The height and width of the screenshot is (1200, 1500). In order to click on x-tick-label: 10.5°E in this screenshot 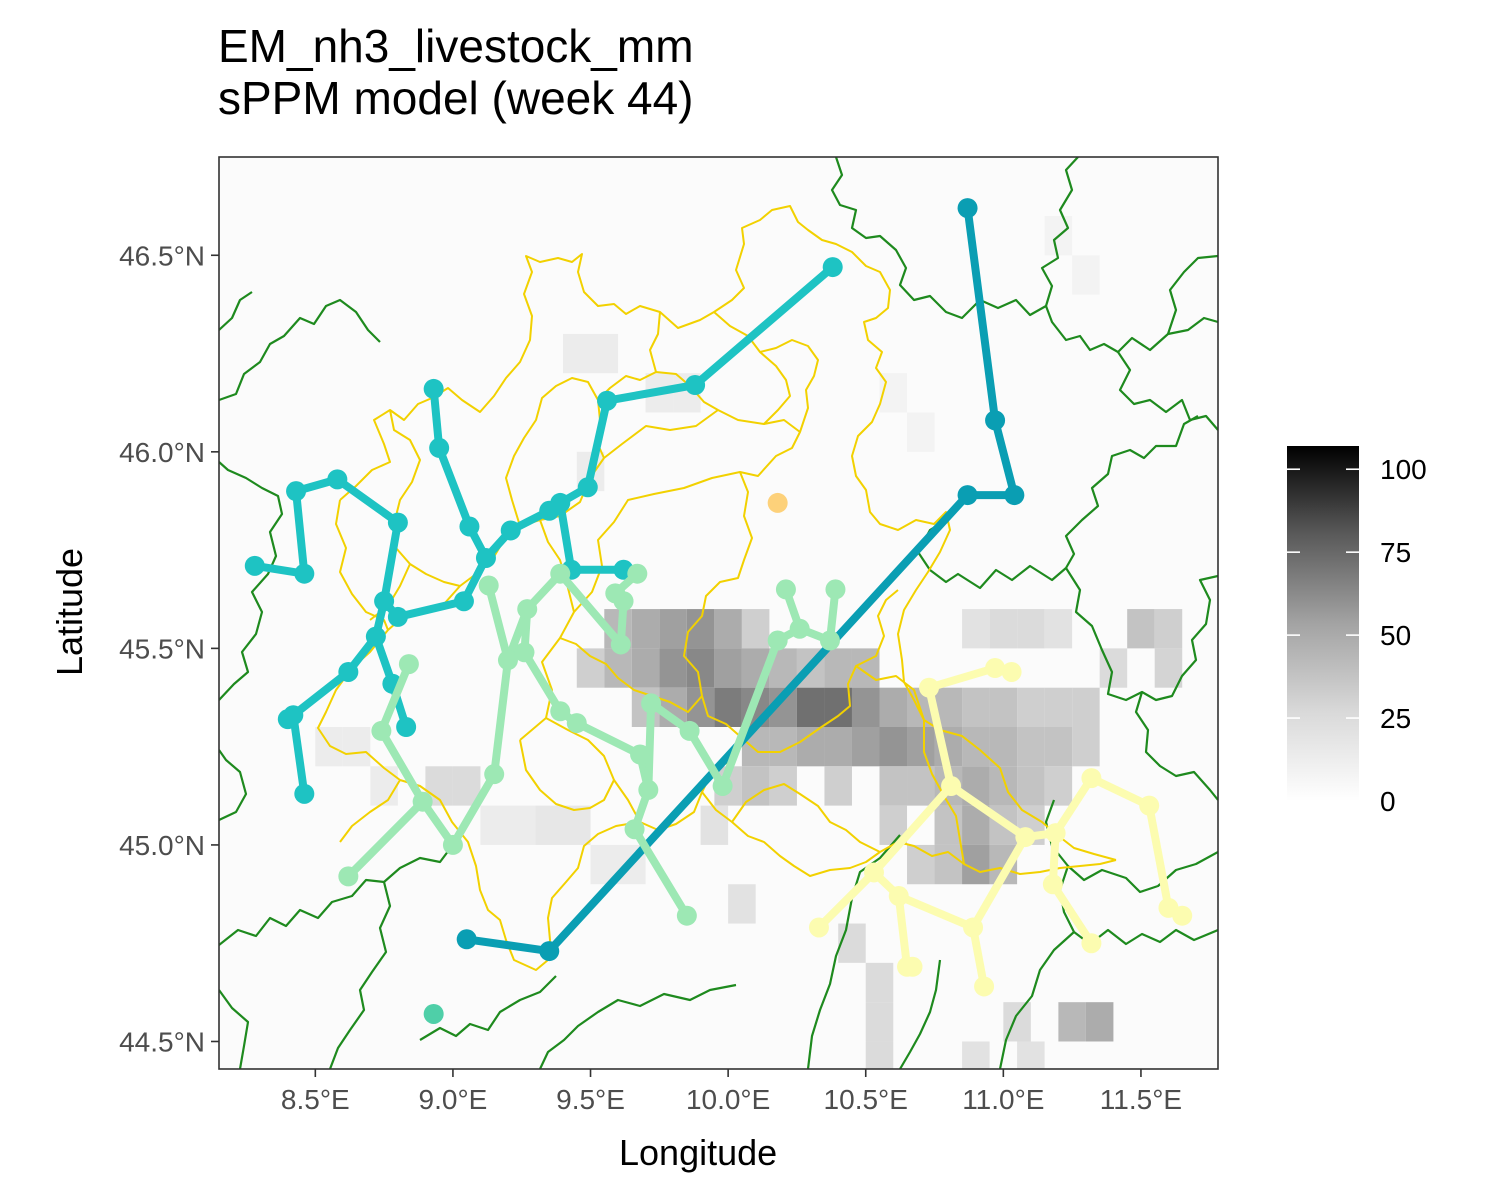, I will do `click(866, 1099)`.